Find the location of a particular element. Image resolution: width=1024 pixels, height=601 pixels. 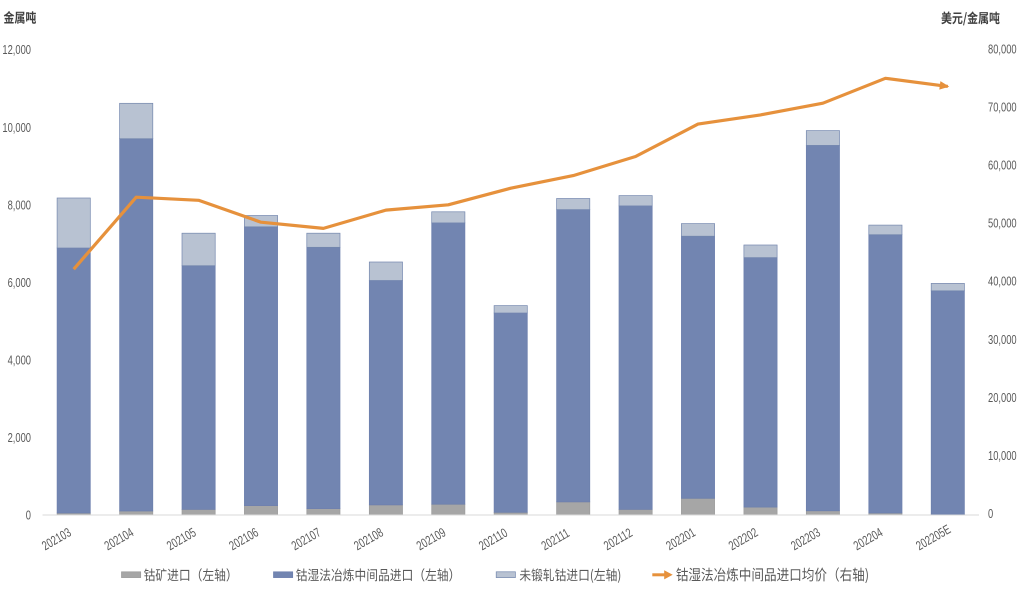

svg-text: 30,000 is located at coordinates (1002, 340).